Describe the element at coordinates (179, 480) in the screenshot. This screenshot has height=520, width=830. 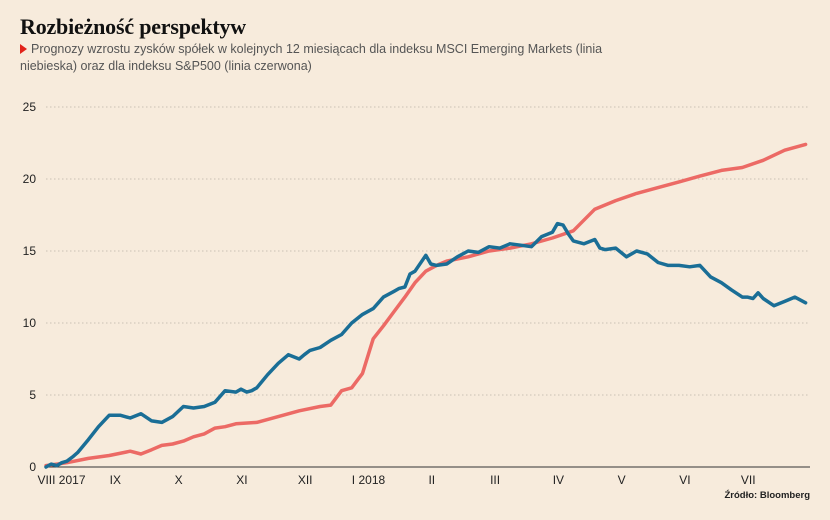
I see `x-tick-label: X` at that location.